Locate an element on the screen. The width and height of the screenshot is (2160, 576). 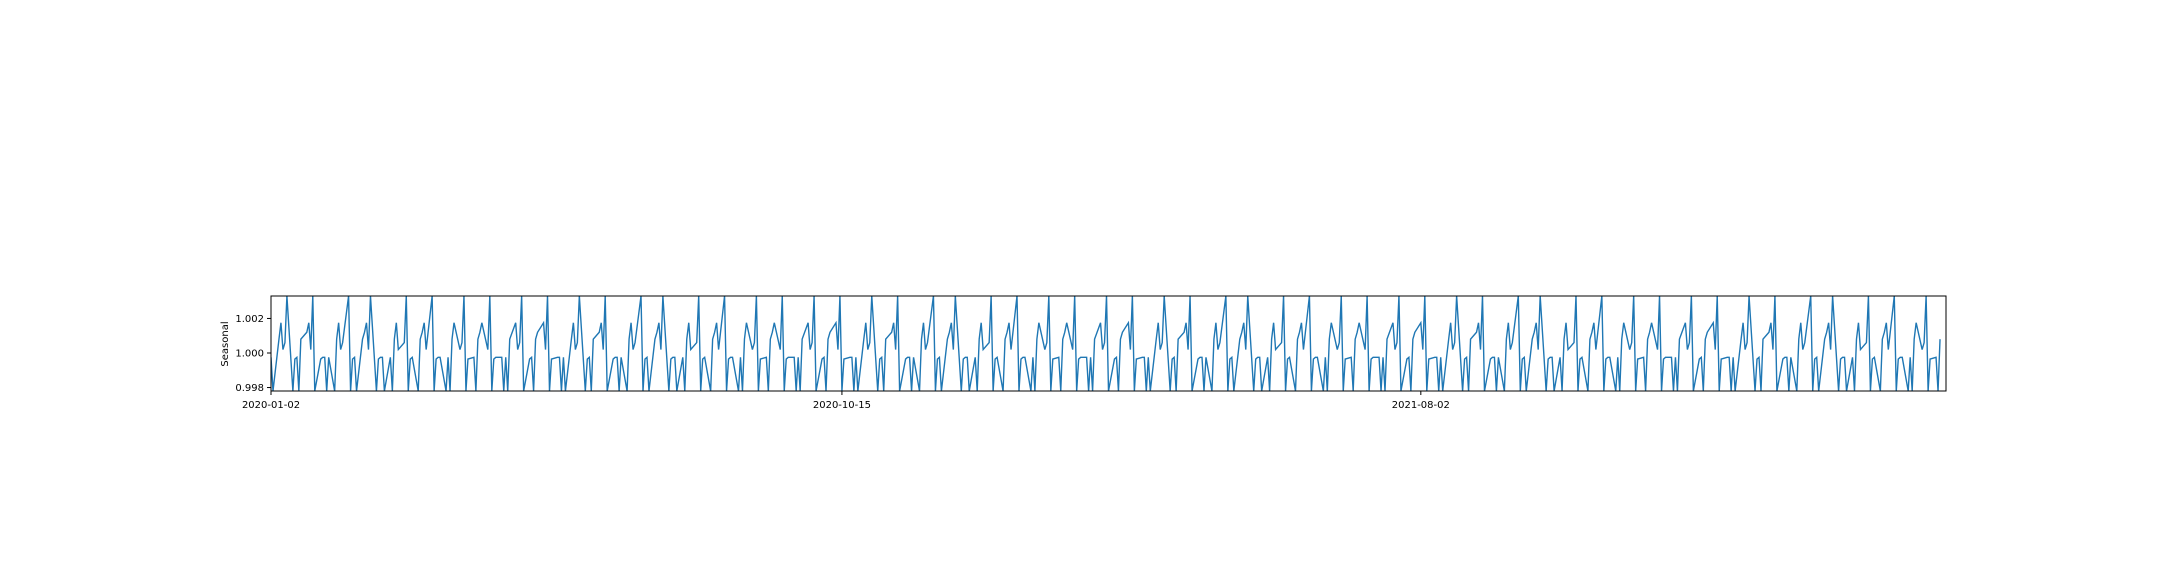
y-tick-label: 0.998 is located at coordinates (249, 388).